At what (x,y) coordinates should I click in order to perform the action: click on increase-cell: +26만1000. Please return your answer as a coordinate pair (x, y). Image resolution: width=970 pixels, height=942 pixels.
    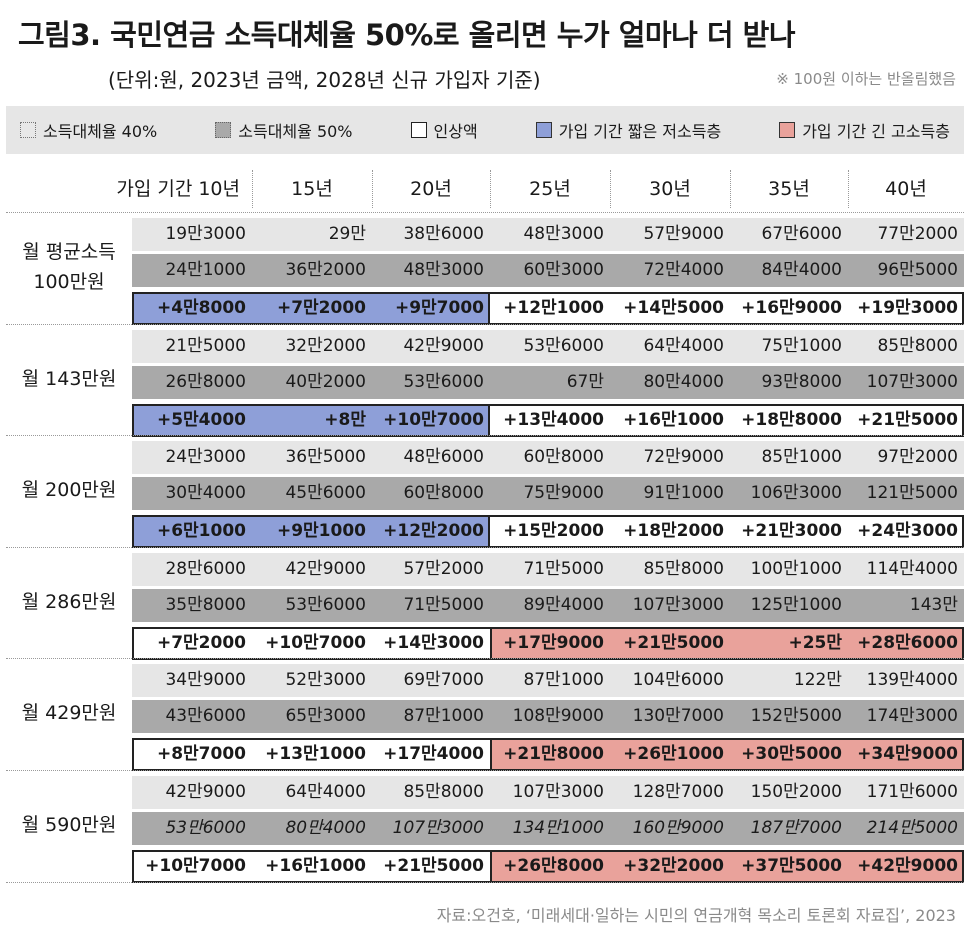
    Looking at the image, I should click on (673, 754).